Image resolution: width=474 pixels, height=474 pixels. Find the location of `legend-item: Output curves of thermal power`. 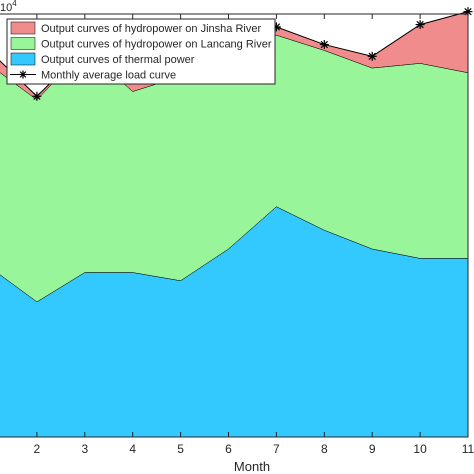

legend-item: Output curves of thermal power is located at coordinates (102, 59).